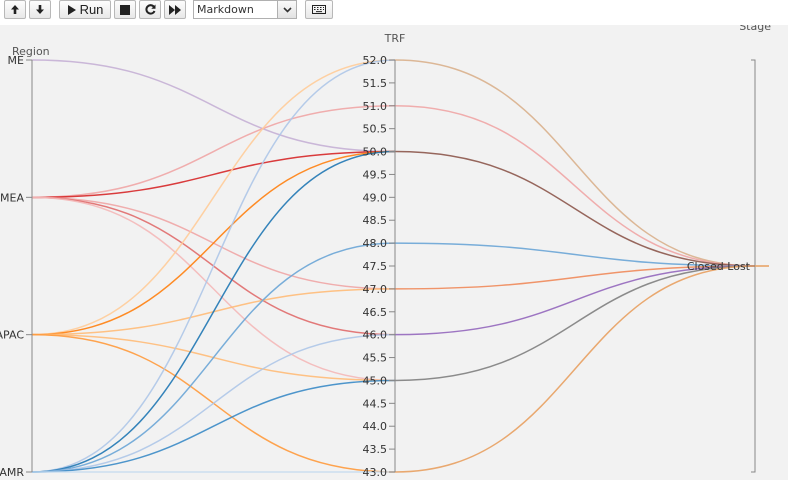 This screenshot has width=788, height=480. I want to click on trf-tick-label: 44.5, so click(375, 403).